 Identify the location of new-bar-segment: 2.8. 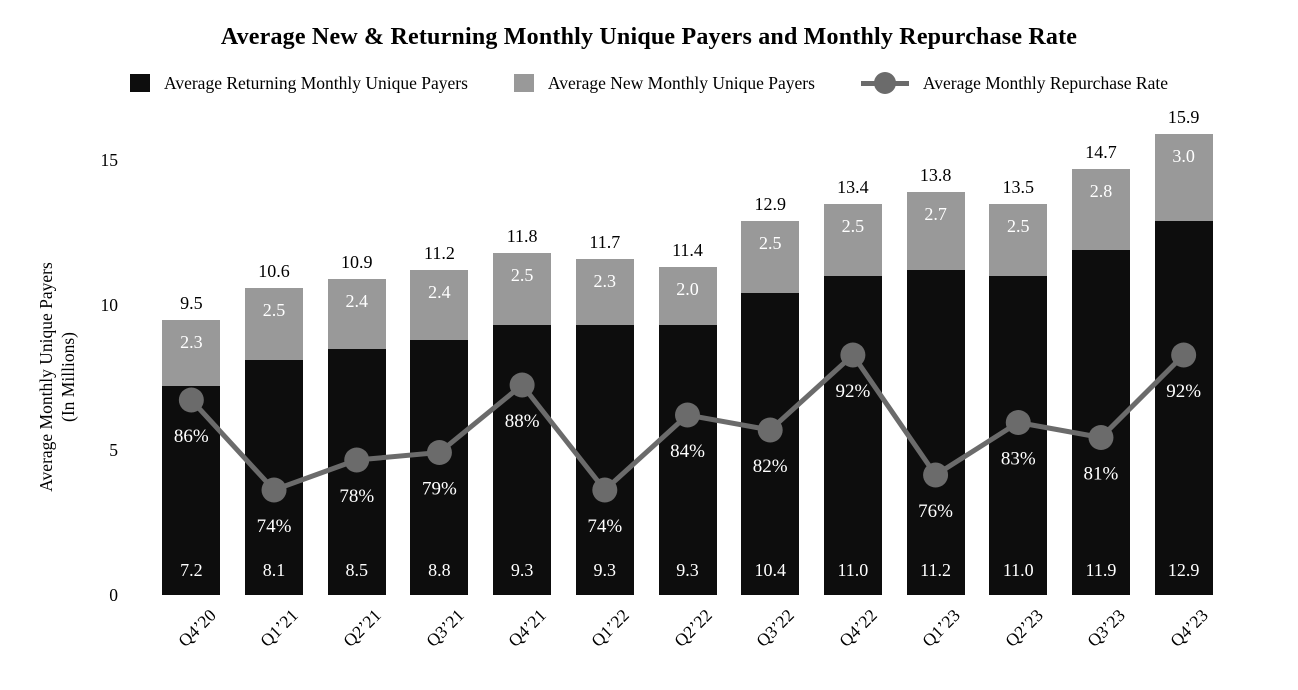
(1100, 209).